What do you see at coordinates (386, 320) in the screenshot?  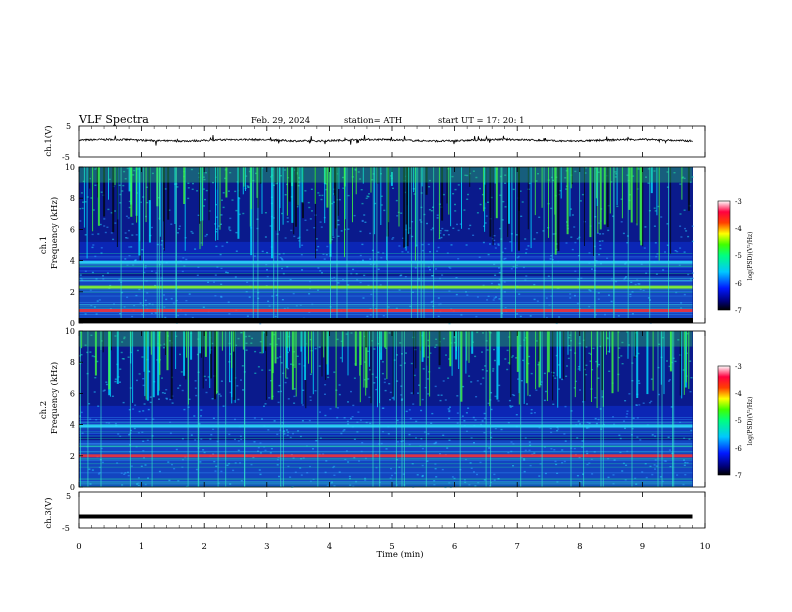 I see `ch1-baseline-bar` at bounding box center [386, 320].